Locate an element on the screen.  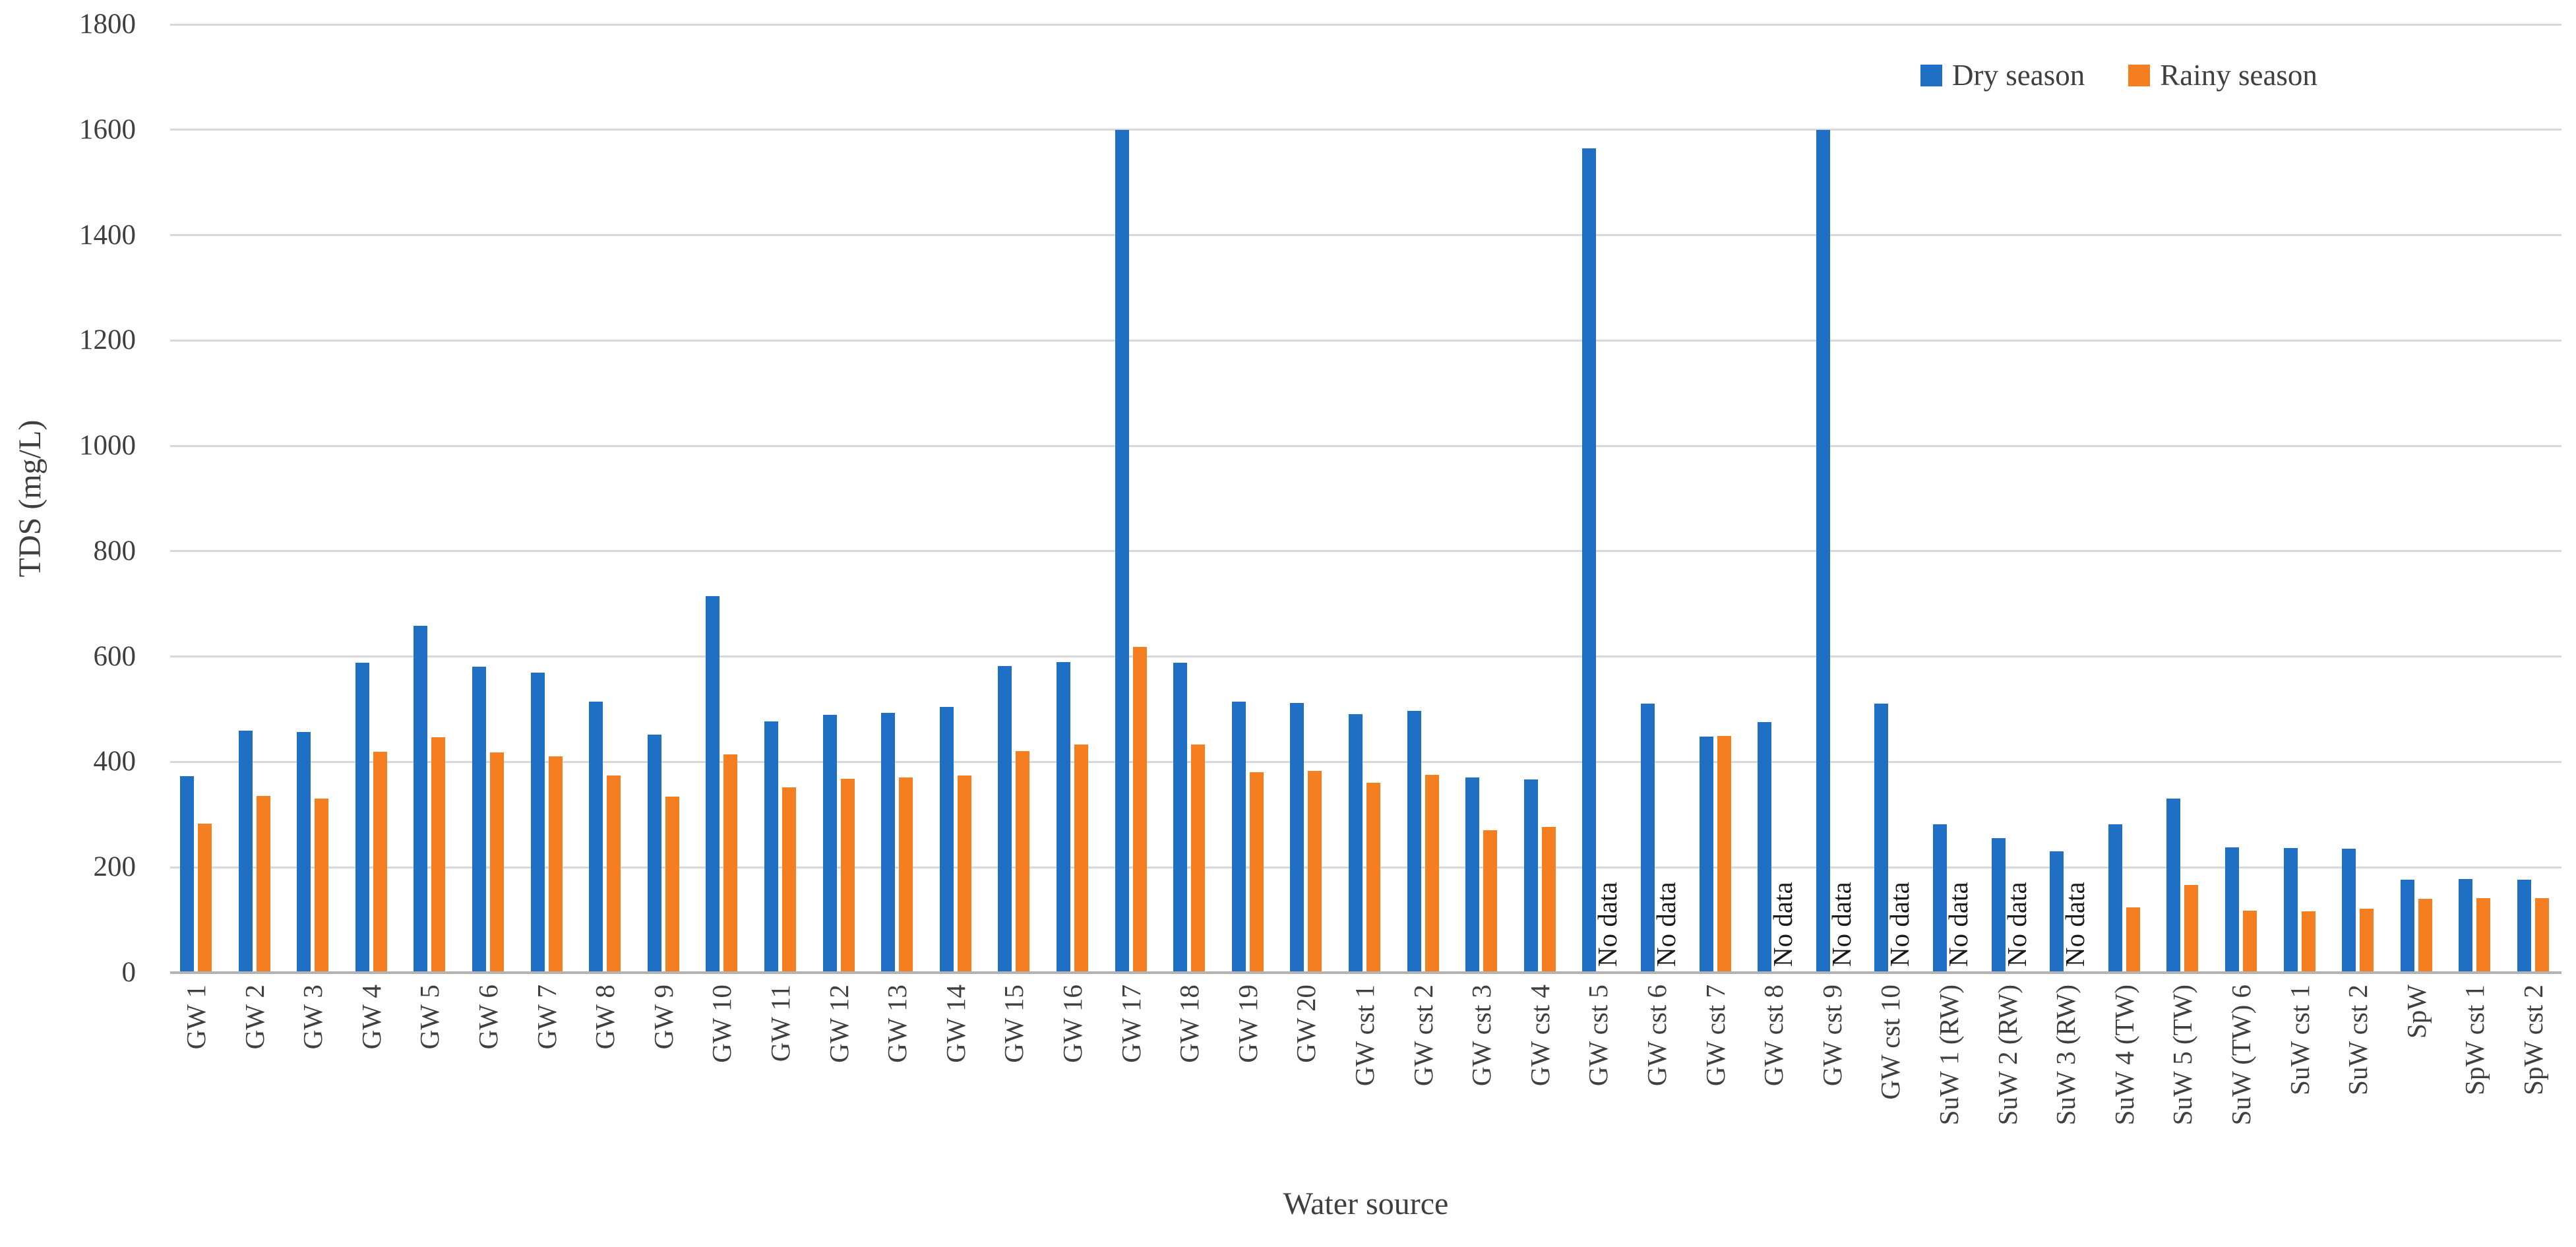
x-tick-label: SuW 4 (TW) is located at coordinates (2123, 1055).